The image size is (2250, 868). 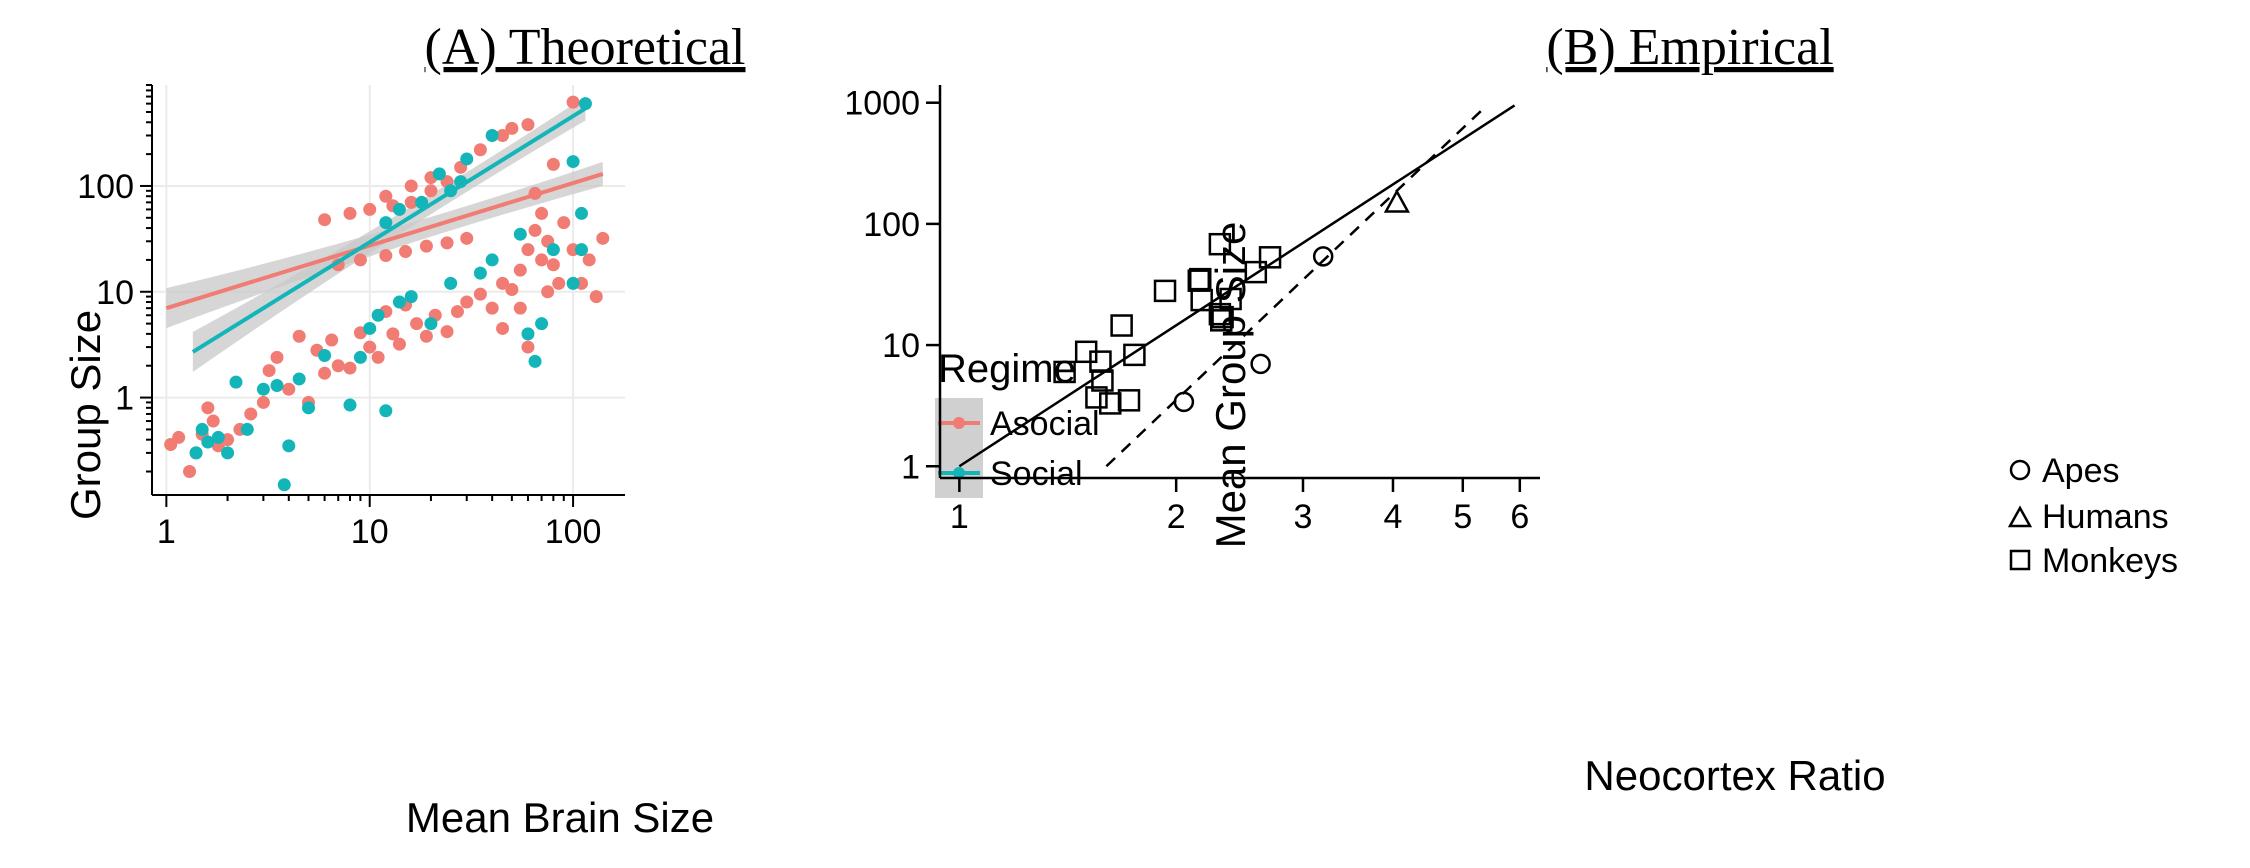 I want to click on y-tick-label-100: 100, so click(x=105, y=187).